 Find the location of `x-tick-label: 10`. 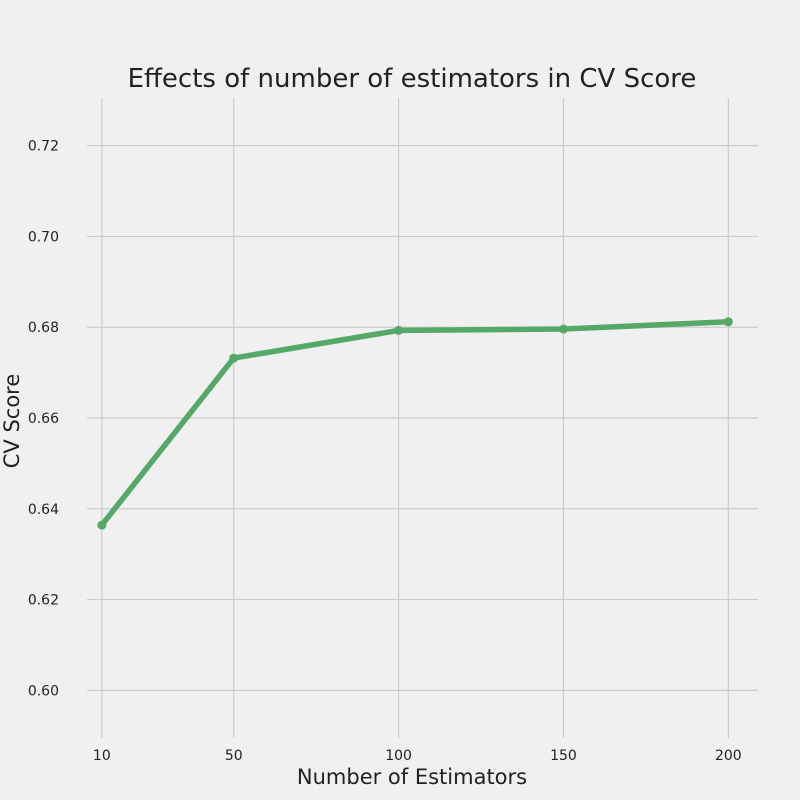

x-tick-label: 10 is located at coordinates (102, 756).